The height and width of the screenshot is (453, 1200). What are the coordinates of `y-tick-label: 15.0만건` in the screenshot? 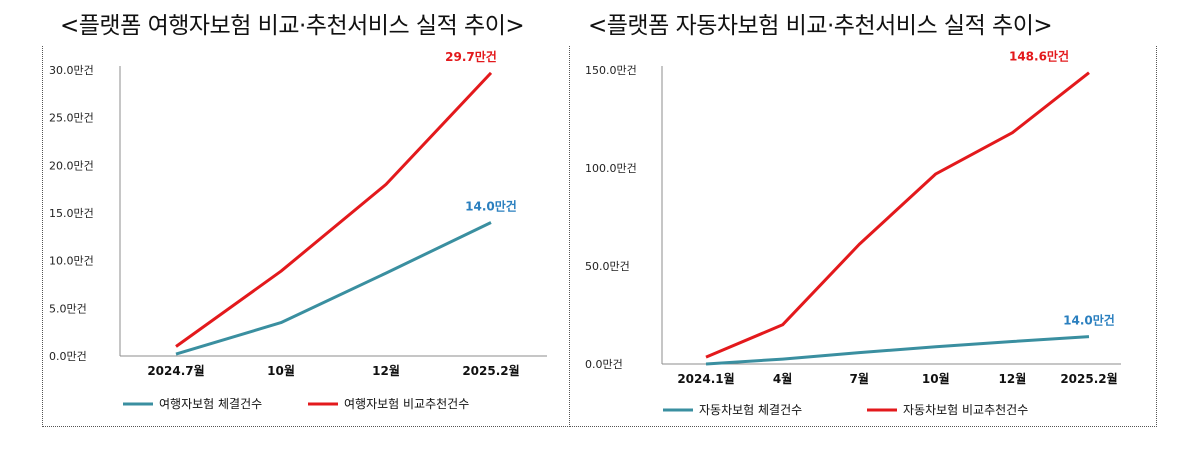 It's located at (71, 213).